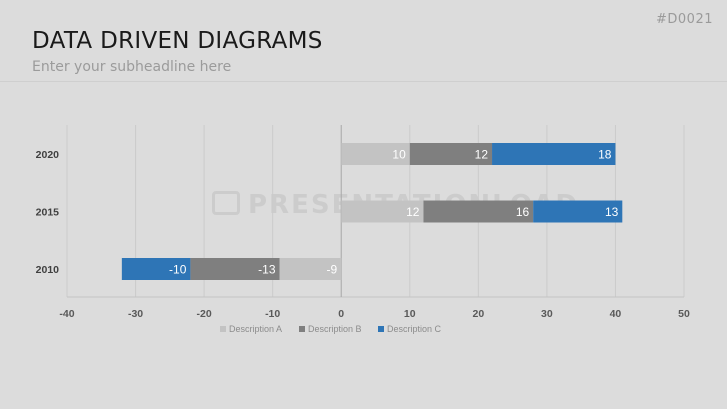  Describe the element at coordinates (399, 155) in the screenshot. I see `data-label: 10` at that location.